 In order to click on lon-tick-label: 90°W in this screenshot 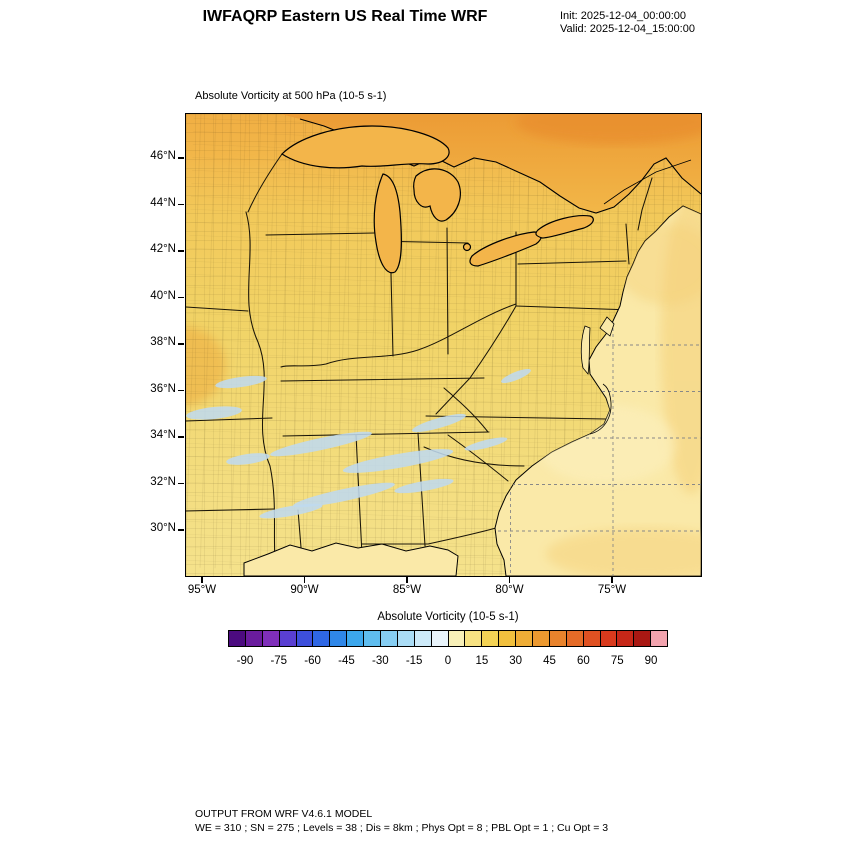, I will do `click(304, 590)`.